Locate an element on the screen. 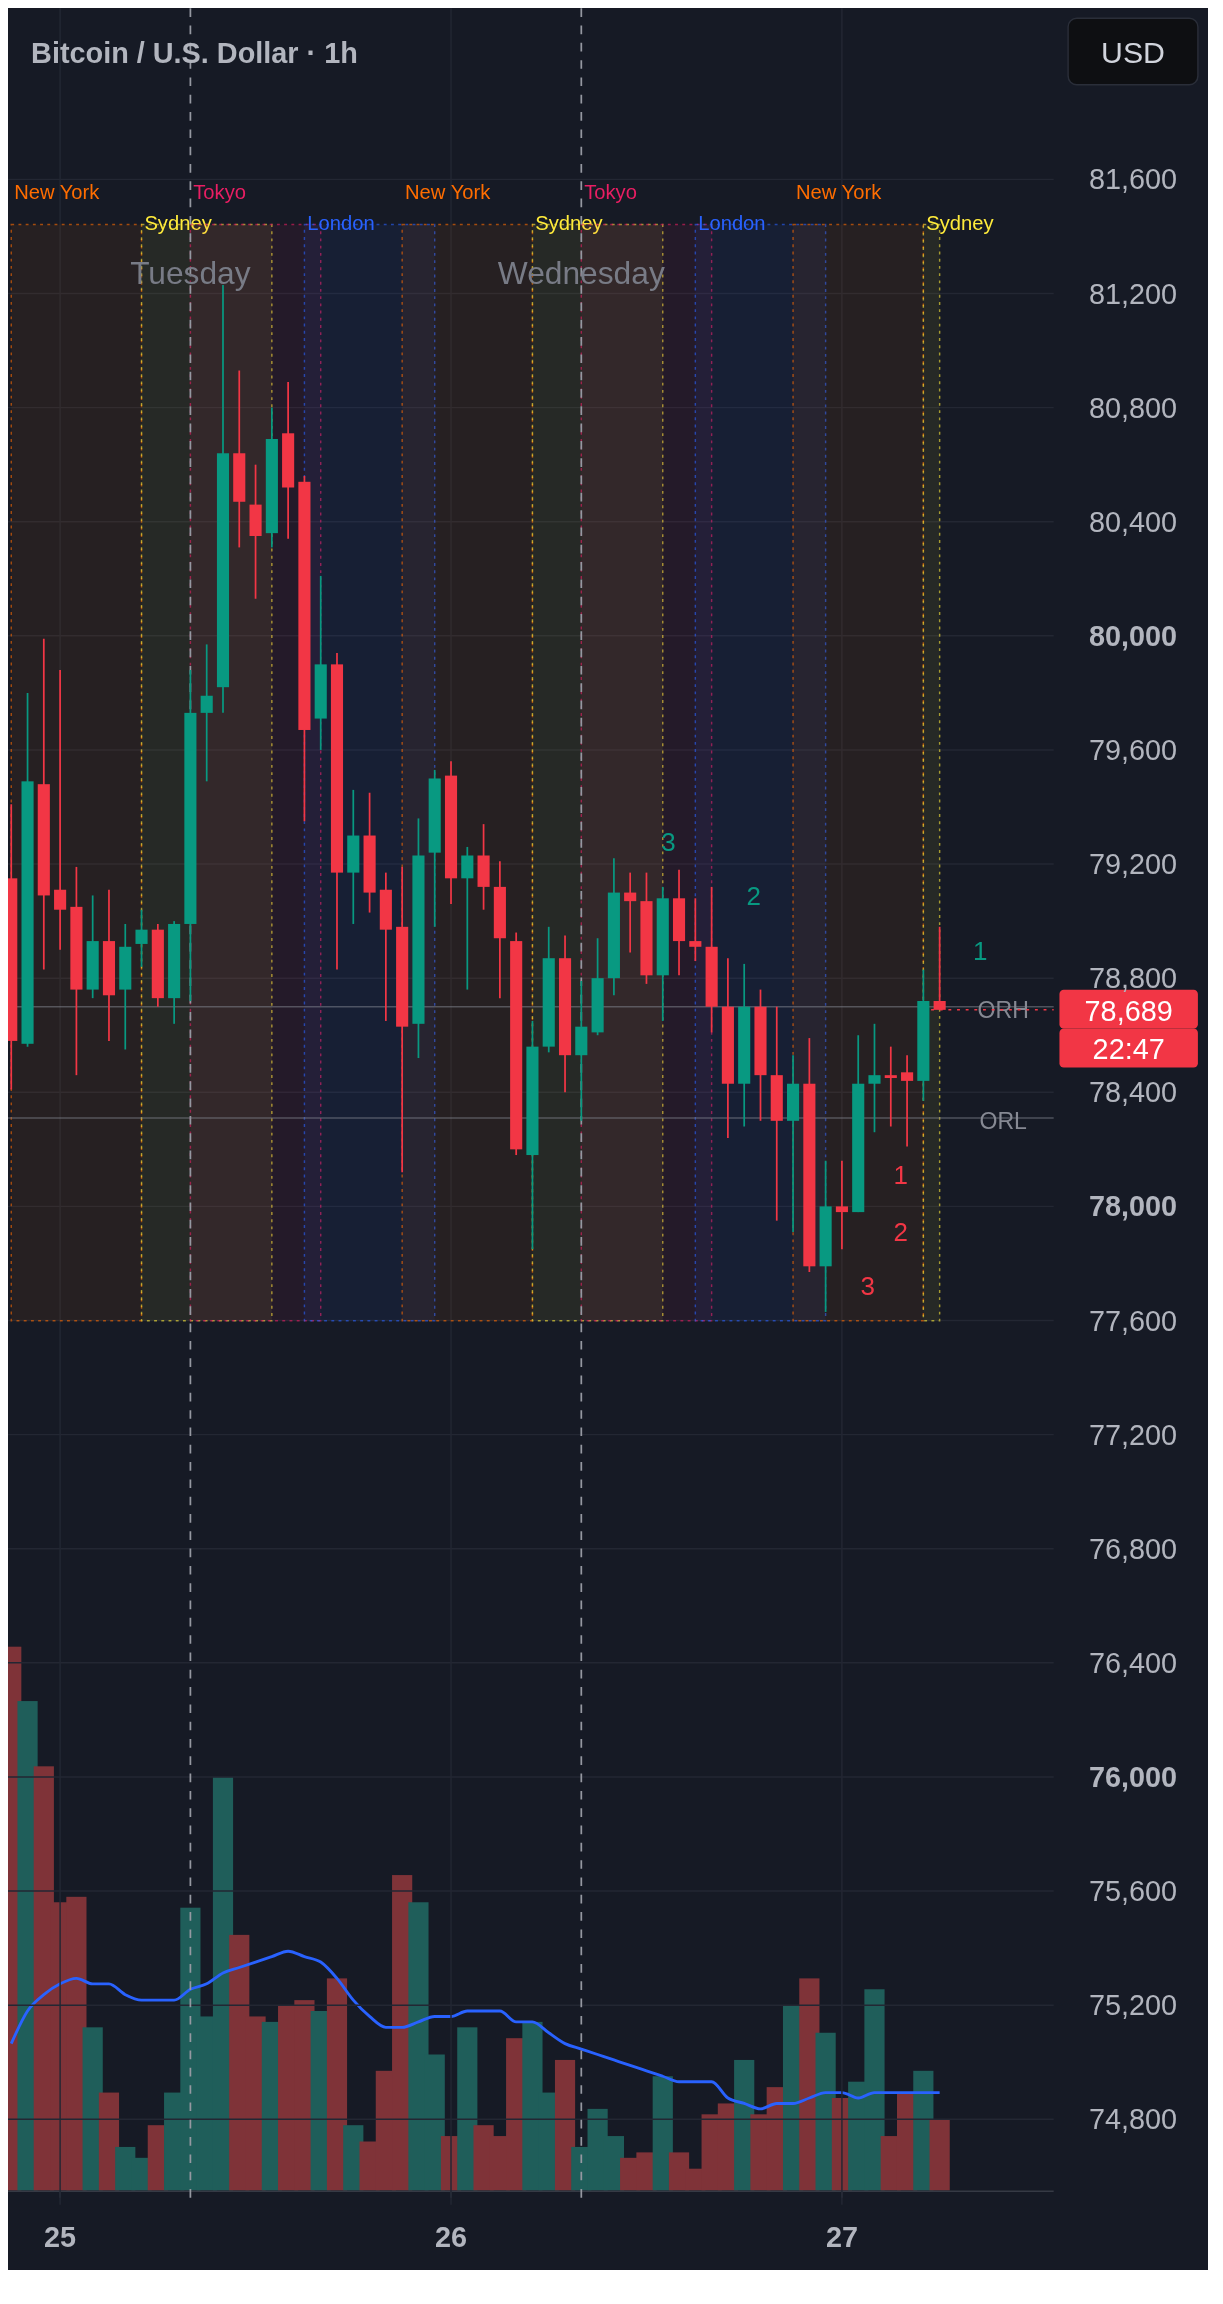 This screenshot has height=2304, width=1223. ref-line-label: ORH is located at coordinates (1003, 1010).